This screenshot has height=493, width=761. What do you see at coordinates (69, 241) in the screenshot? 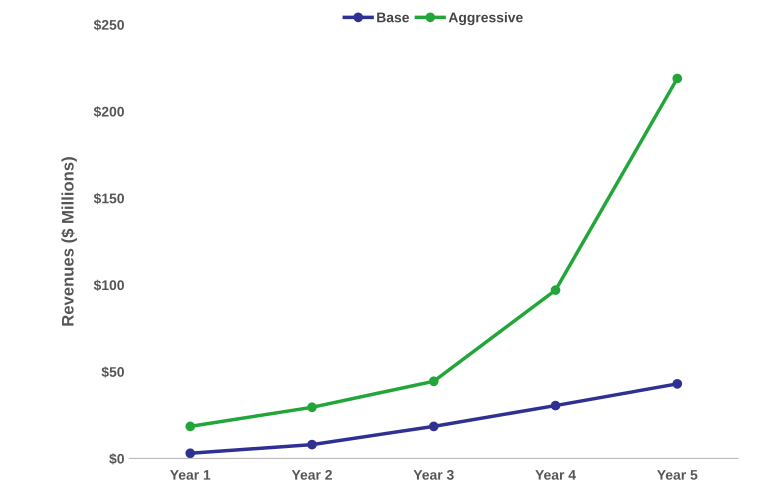
I see `y-axis-title: Revenues ($ Millions)` at bounding box center [69, 241].